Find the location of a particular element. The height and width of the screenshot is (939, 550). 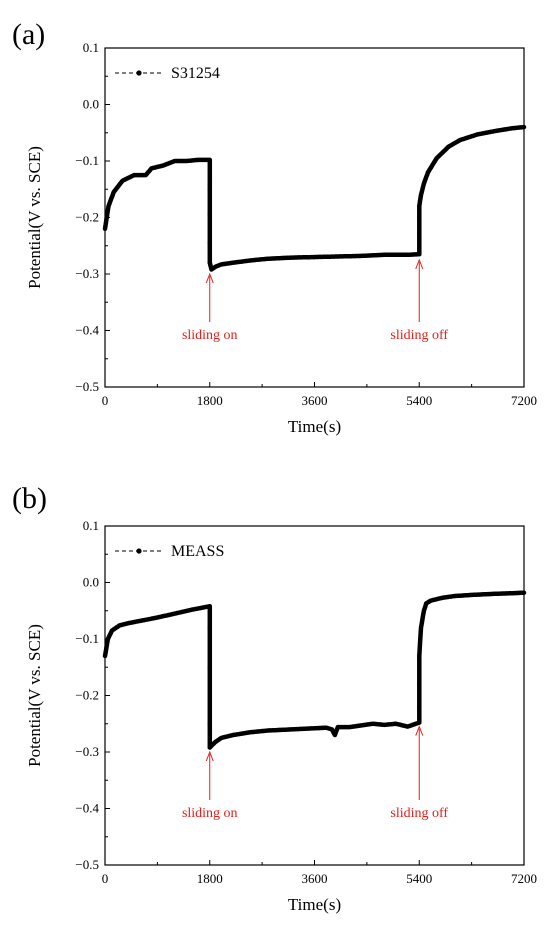

panel-a-y-tick-label: 0.1 is located at coordinates (91, 47).